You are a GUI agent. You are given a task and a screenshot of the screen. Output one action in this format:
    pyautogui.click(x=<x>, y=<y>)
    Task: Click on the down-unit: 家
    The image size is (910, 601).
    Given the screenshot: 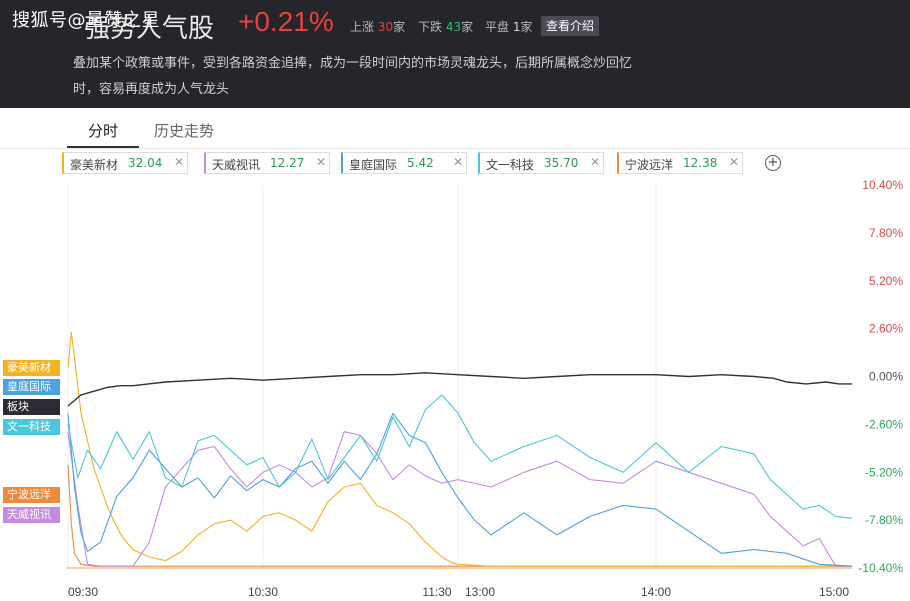 What is the action you would take?
    pyautogui.click(x=467, y=27)
    